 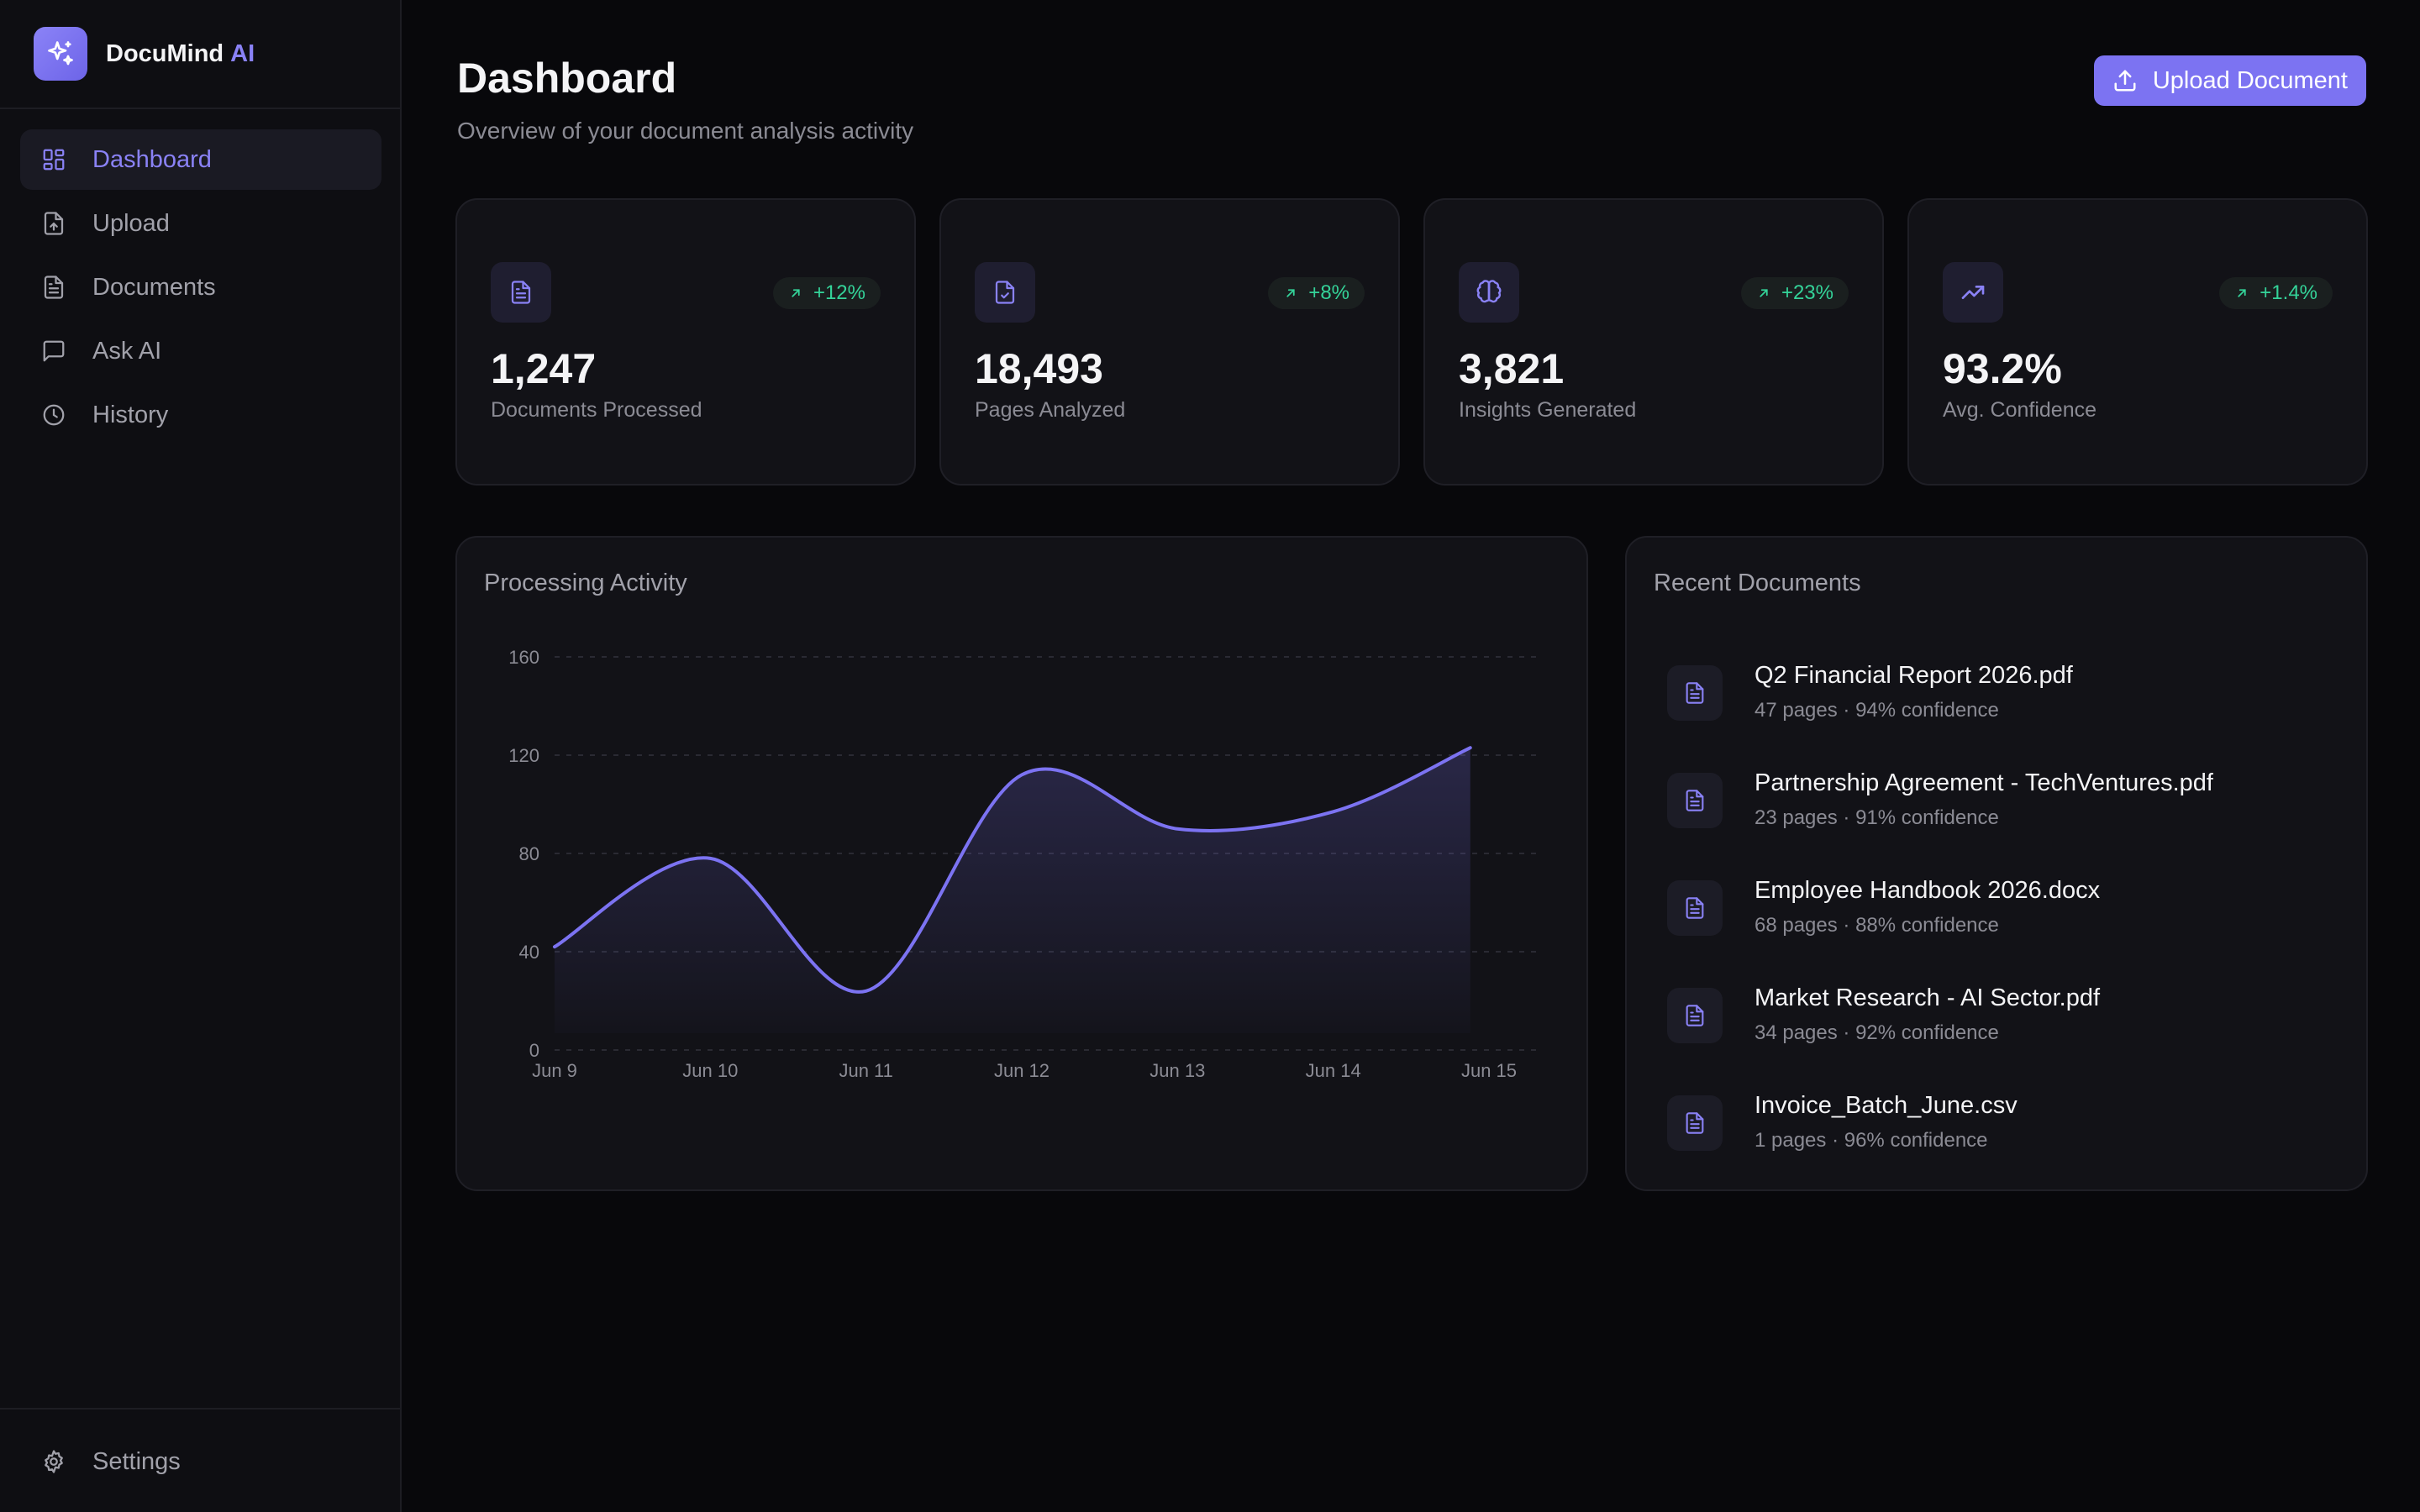 I want to click on document-meta: 47 pages · 94% confidence, so click(x=1876, y=710).